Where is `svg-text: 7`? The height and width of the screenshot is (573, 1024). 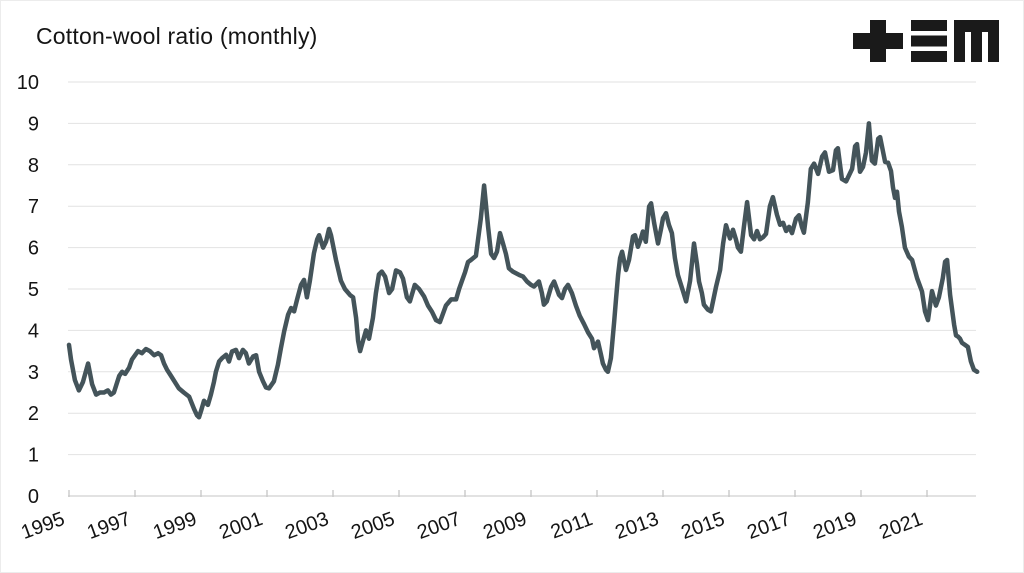
svg-text: 7 is located at coordinates (33, 207).